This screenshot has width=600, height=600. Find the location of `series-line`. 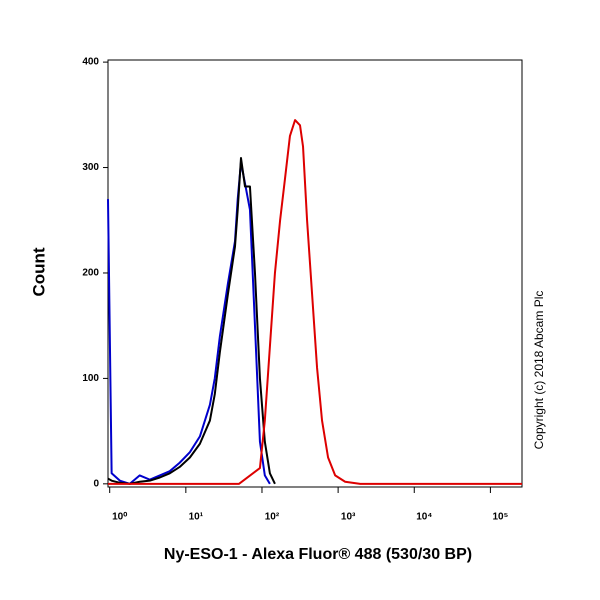

series-line is located at coordinates (189, 323).